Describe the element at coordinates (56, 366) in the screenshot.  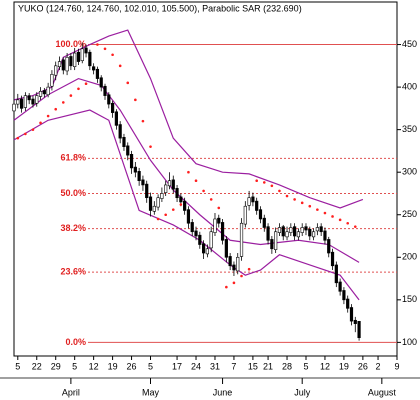
I see `x-tick-label: 29` at that location.